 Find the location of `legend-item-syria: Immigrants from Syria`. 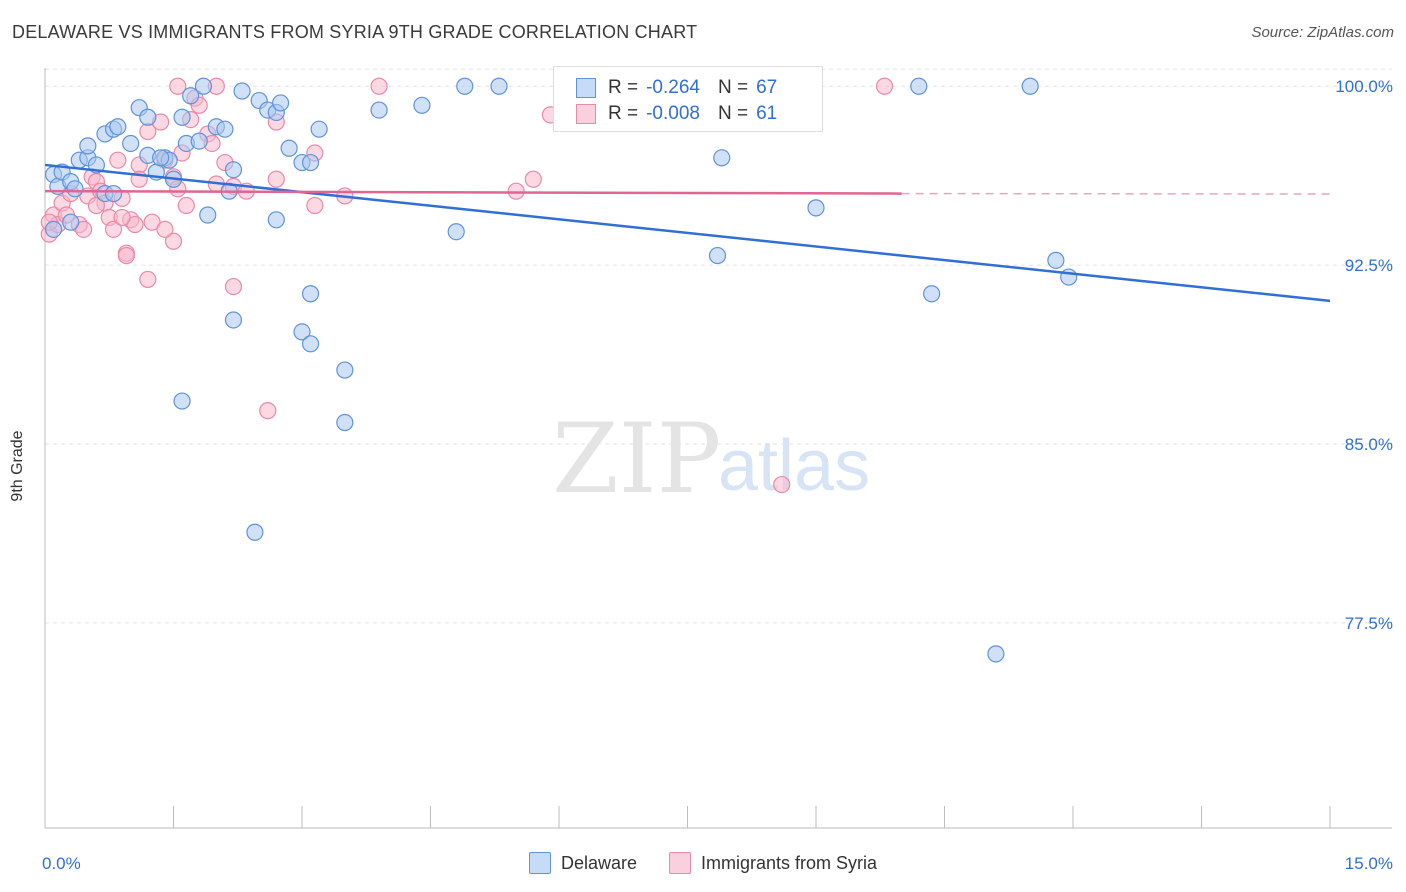

legend-item-syria: Immigrants from Syria is located at coordinates (773, 863).